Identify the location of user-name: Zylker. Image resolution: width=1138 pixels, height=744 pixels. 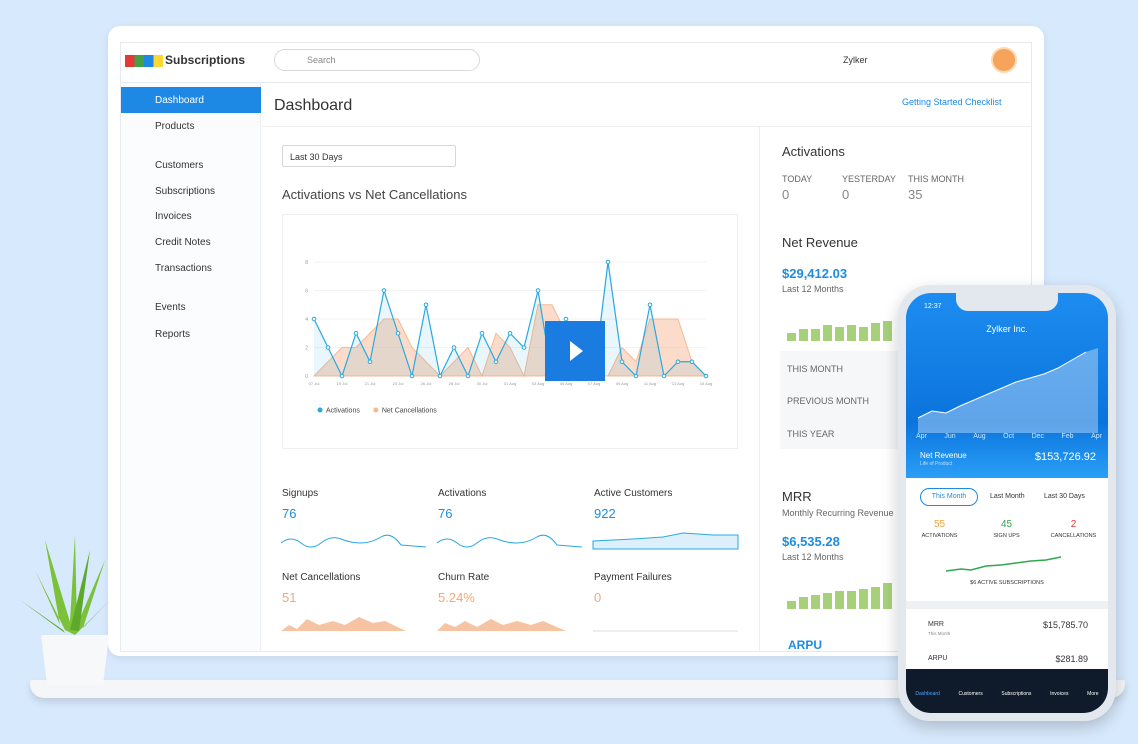
(855, 60).